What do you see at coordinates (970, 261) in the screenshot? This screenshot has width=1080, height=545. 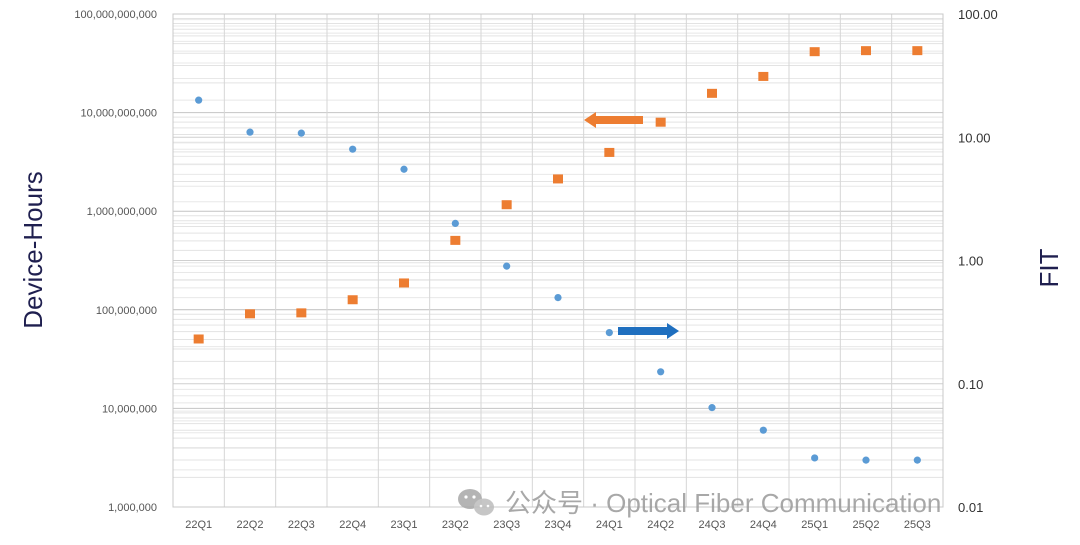 I see `right-tick-label: 1.00` at bounding box center [970, 261].